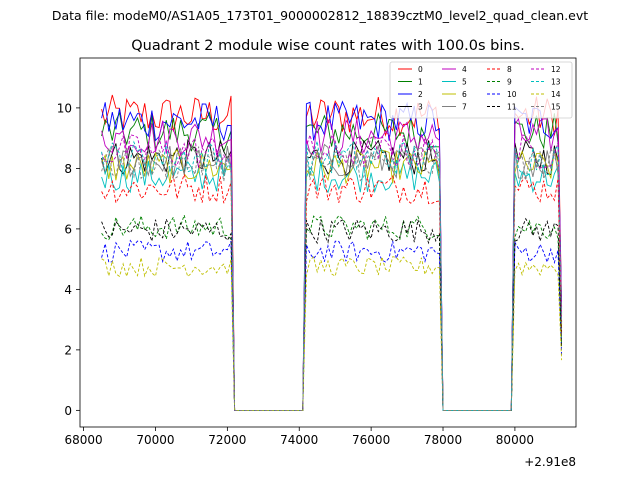 The width and height of the screenshot is (640, 480). Describe the element at coordinates (64, 108) in the screenshot. I see `y-tick-label: 10` at that location.